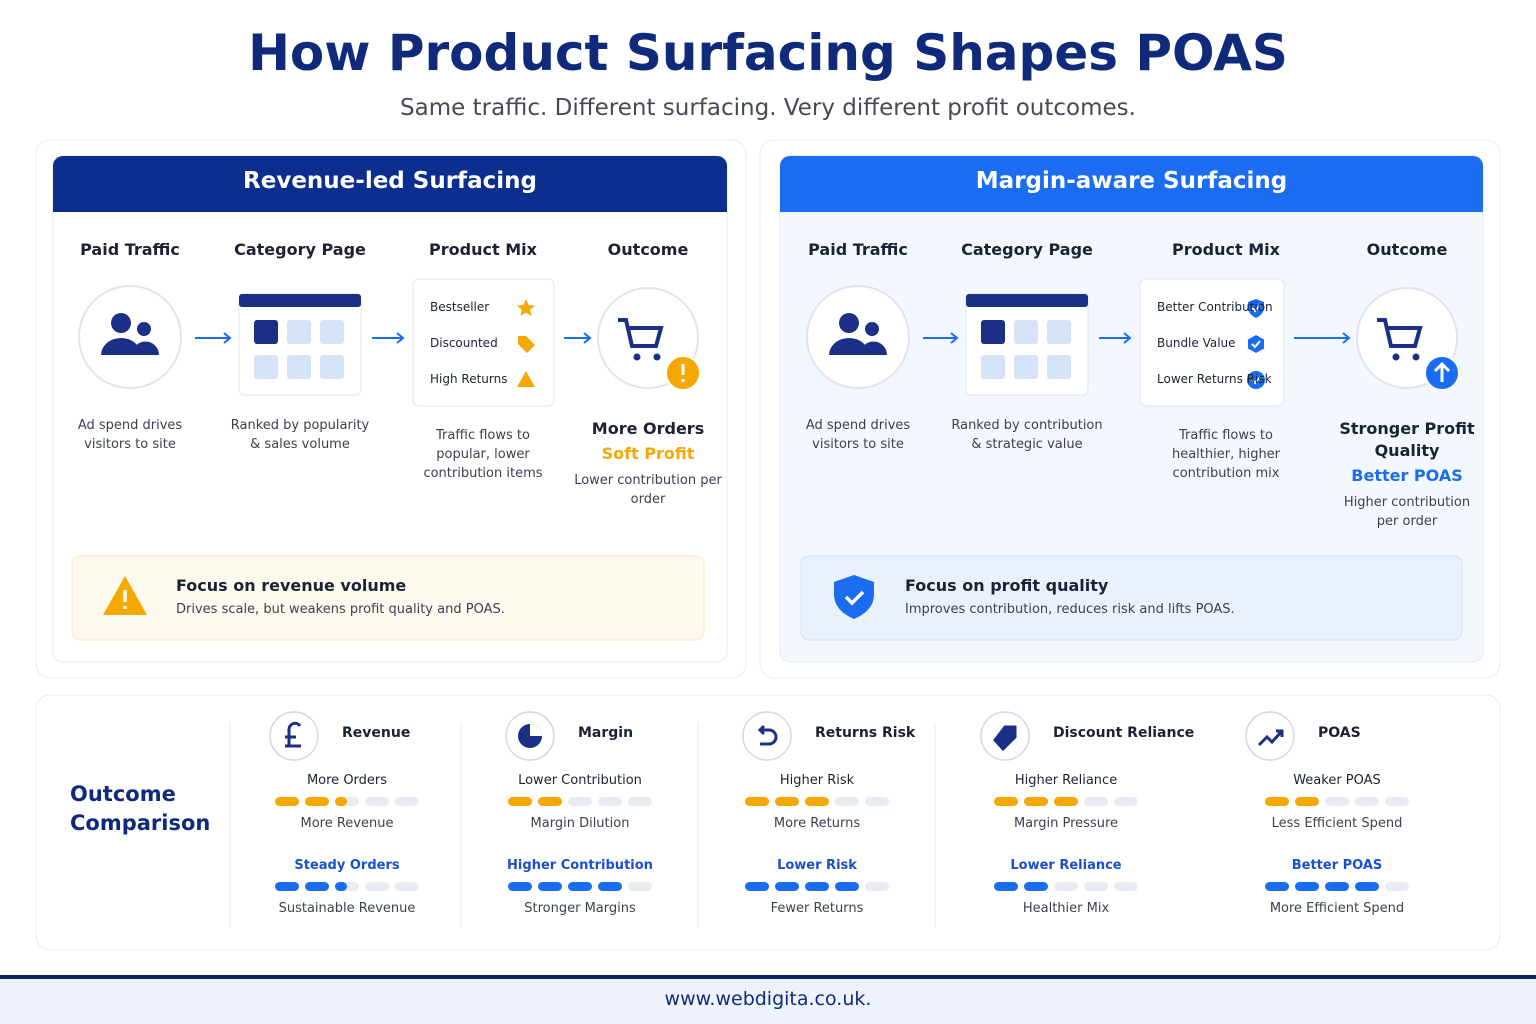  Describe the element at coordinates (140, 808) in the screenshot. I see `comparison-title: Outcome Comparison` at that location.